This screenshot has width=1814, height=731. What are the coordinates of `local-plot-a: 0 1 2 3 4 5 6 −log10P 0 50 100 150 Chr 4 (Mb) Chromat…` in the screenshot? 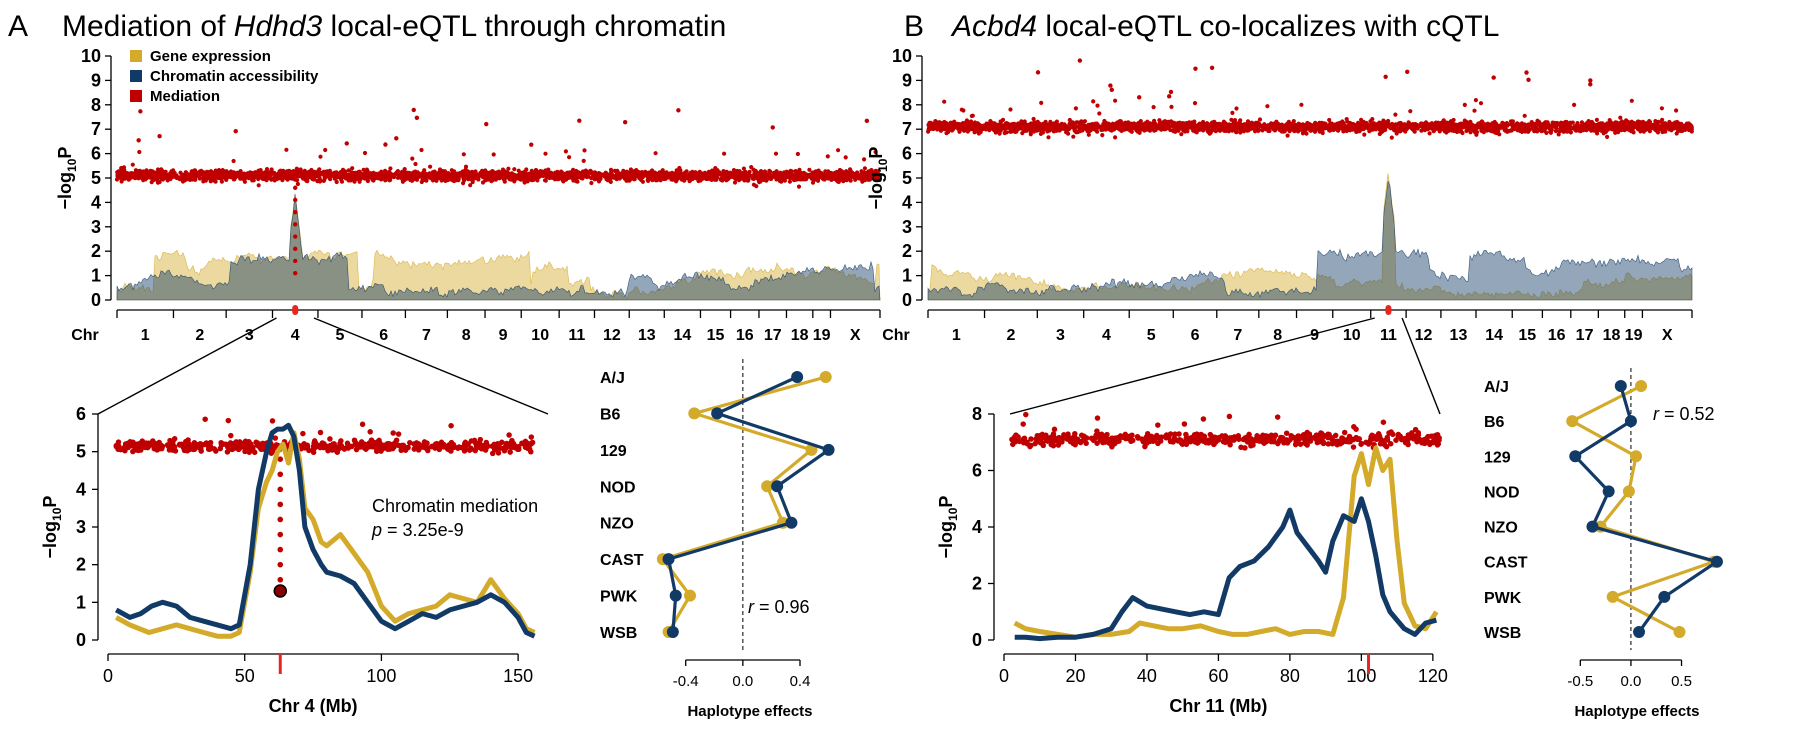 It's located at (289, 560).